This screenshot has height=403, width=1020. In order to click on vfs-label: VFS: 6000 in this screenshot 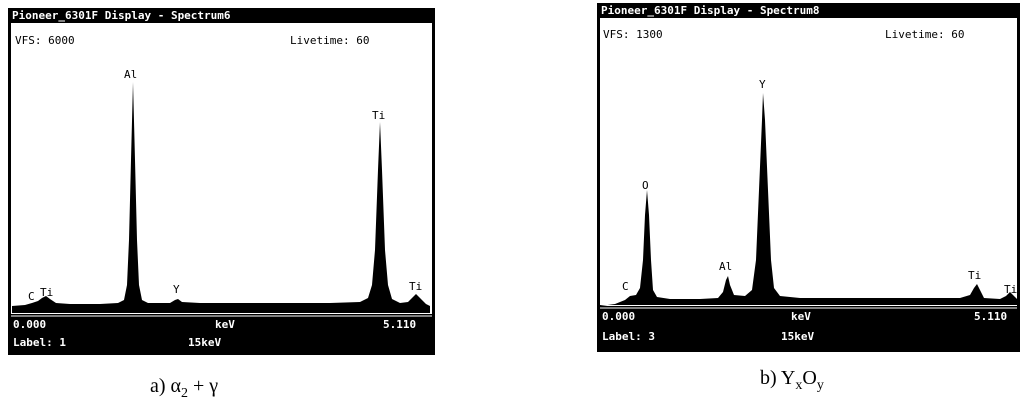, I will do `click(45, 40)`.